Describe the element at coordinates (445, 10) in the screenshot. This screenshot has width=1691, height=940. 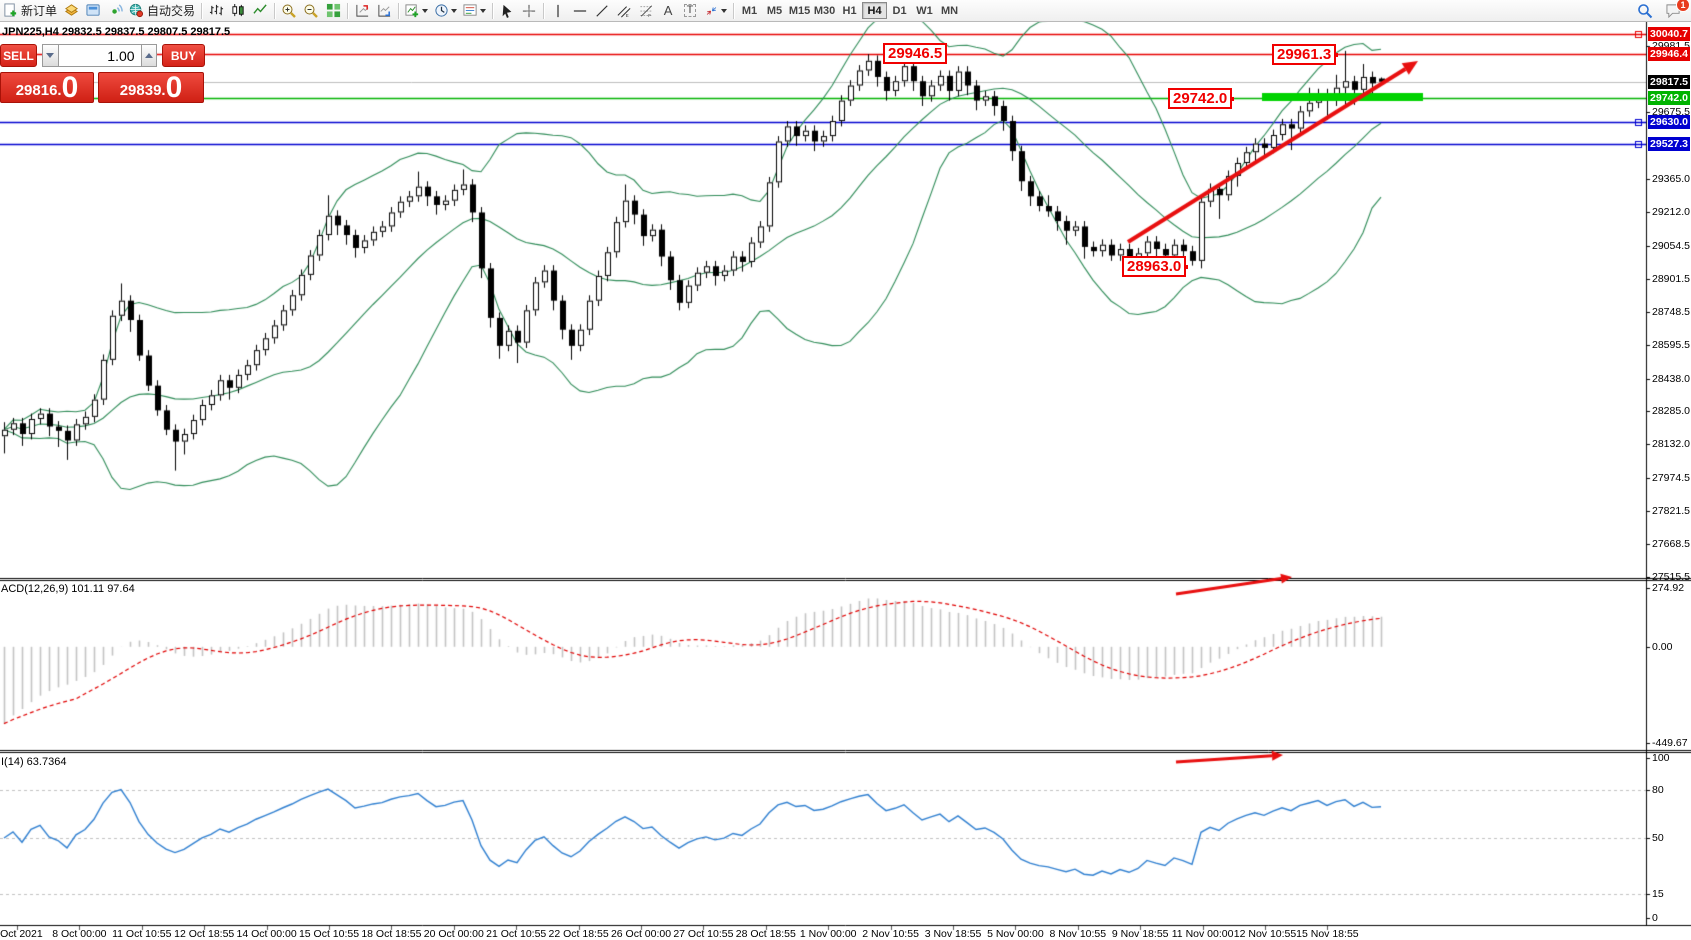
I see `periods-button` at that location.